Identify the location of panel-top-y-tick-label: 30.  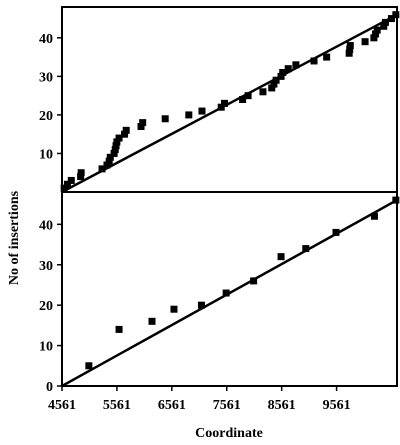
(46, 77).